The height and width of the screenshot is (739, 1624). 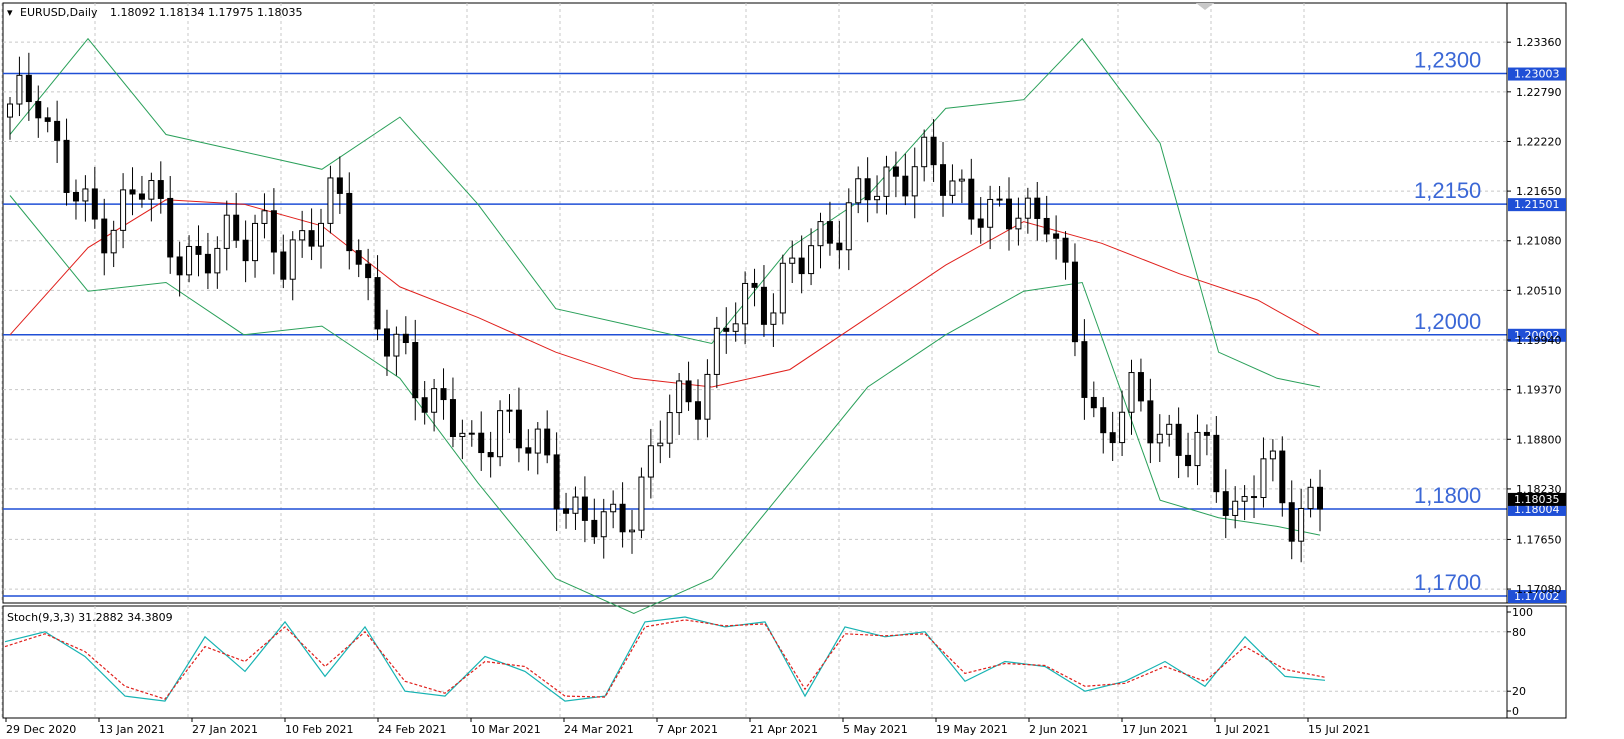 I want to click on shift-marker-icon, so click(x=1205, y=6).